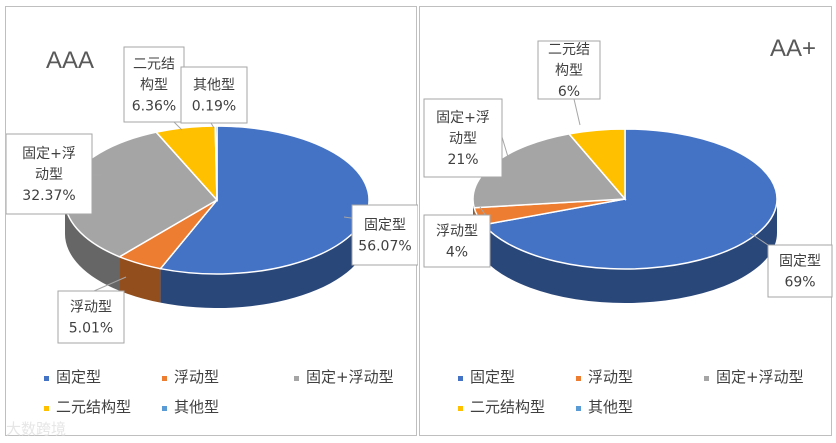 The image size is (836, 443). What do you see at coordinates (140, 279) in the screenshot?
I see `pie-side-floating` at bounding box center [140, 279].